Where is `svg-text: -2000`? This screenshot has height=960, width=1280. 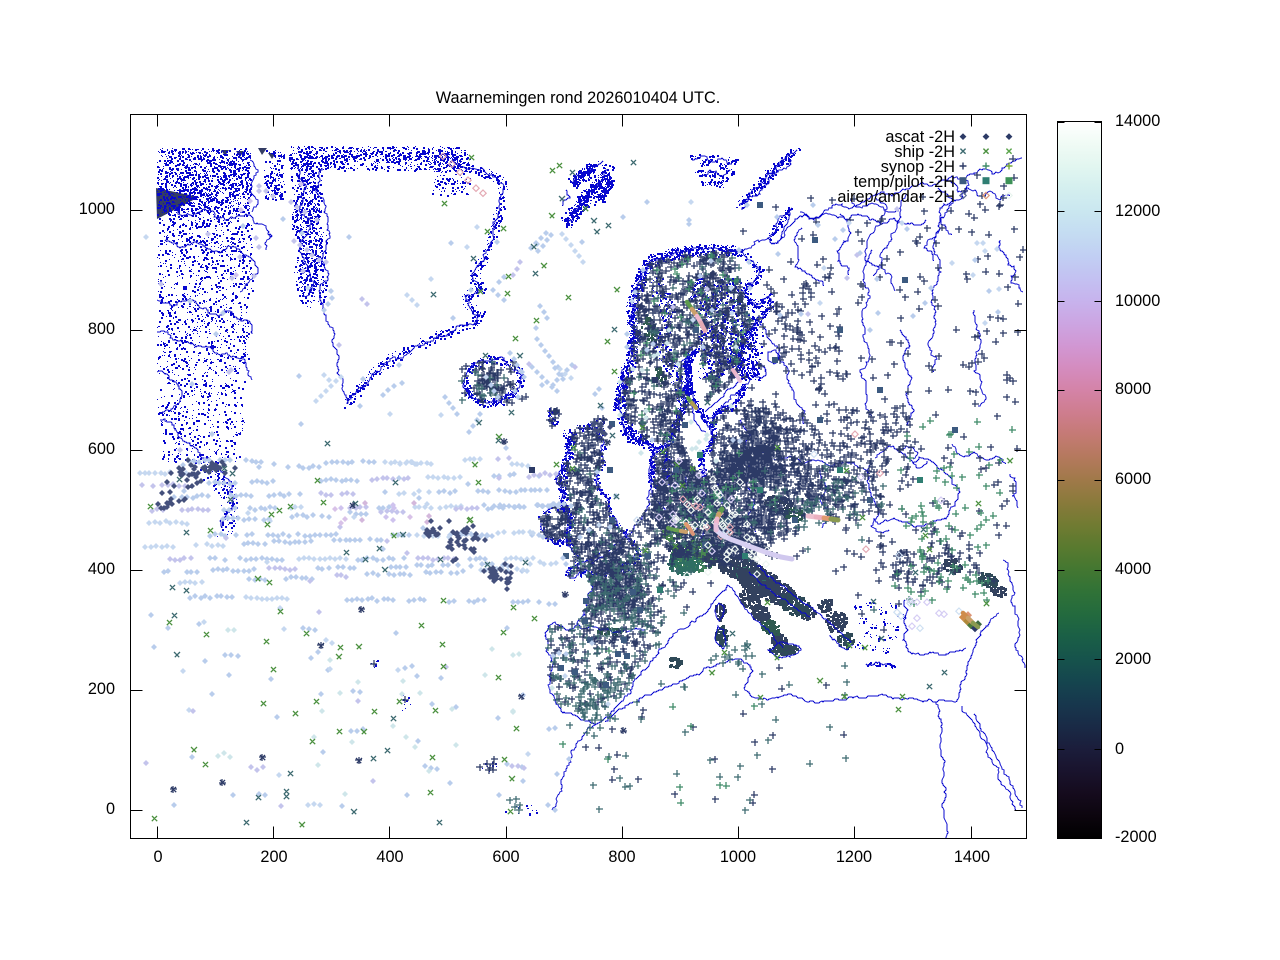
svg-text: -2000 is located at coordinates (1136, 837).